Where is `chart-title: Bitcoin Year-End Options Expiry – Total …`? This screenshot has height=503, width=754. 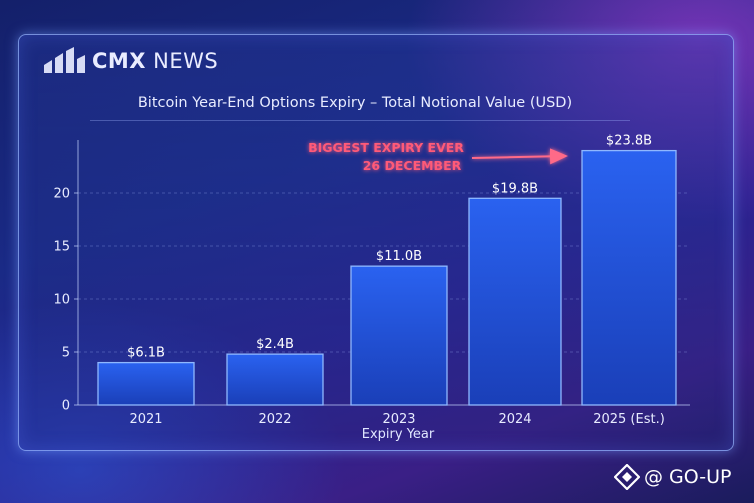
chart-title: Bitcoin Year-End Options Expiry – Total … is located at coordinates (355, 103).